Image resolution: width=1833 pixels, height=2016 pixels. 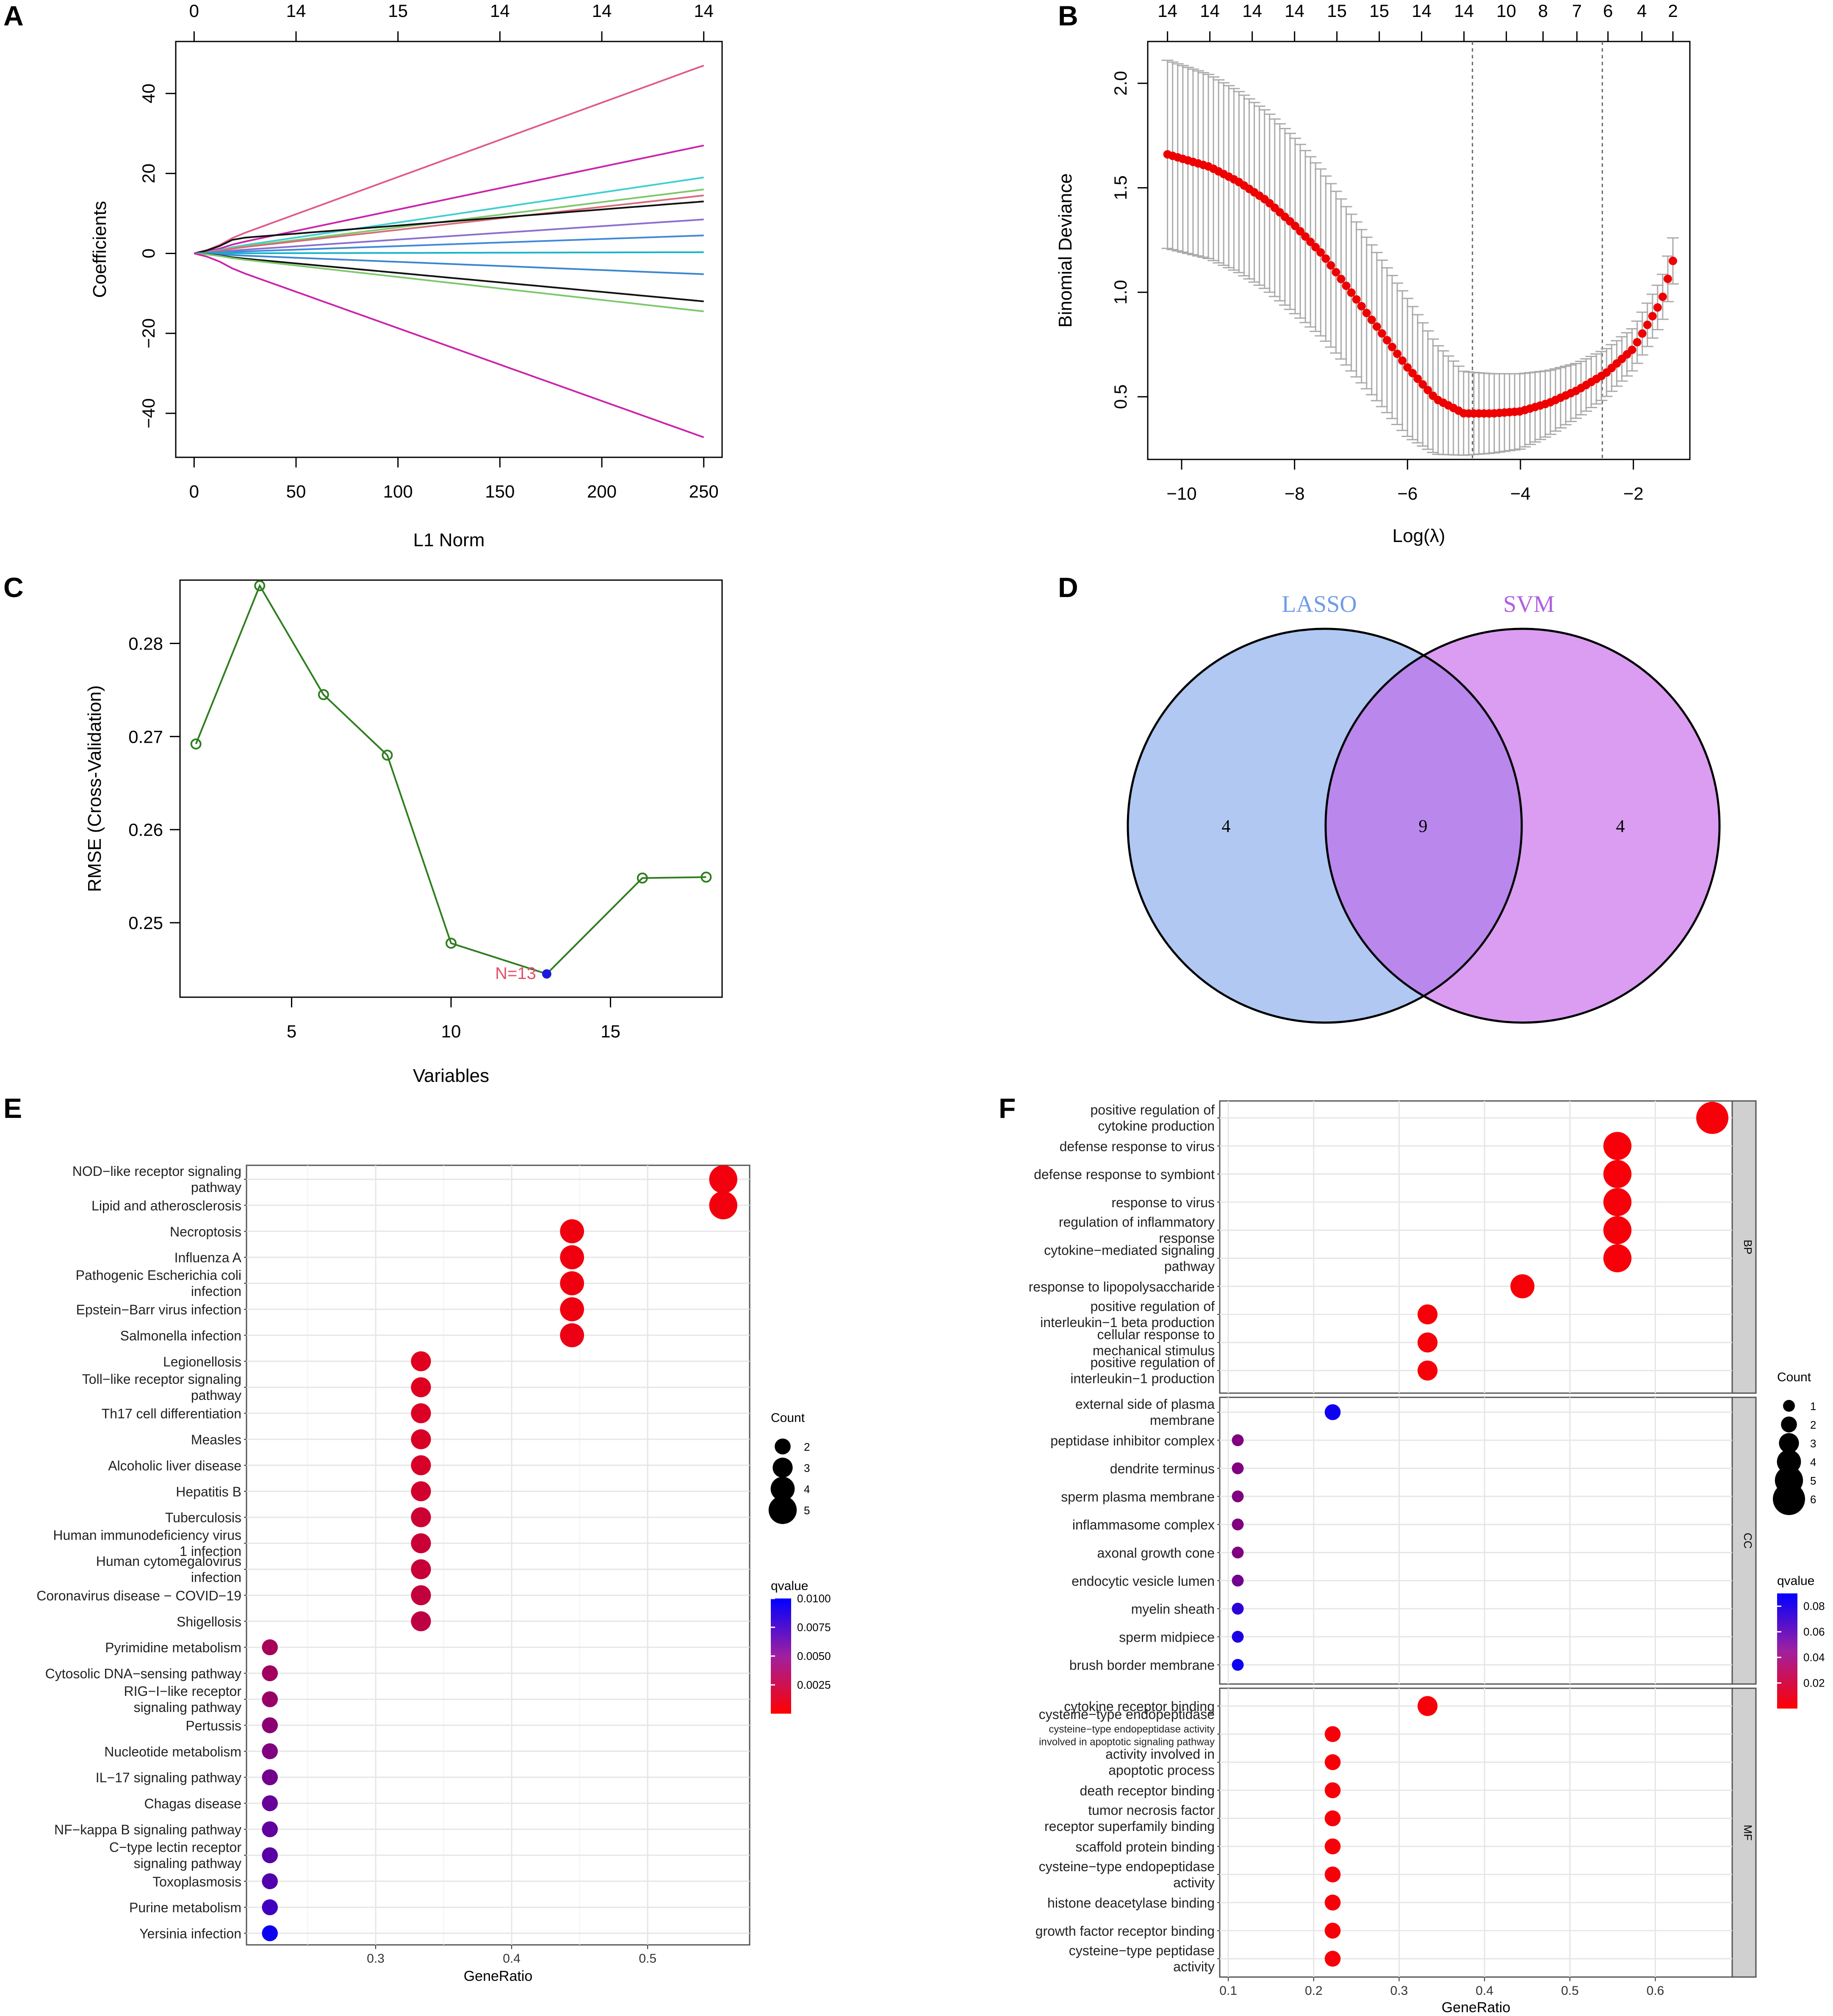 I want to click on x-axis-title: GeneRatio, so click(x=1476, y=2007).